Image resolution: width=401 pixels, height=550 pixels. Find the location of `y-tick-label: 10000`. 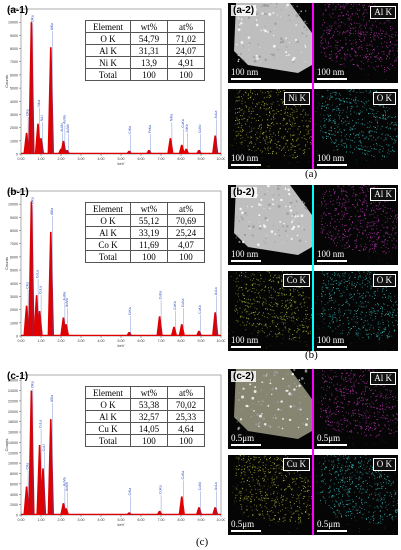

y-tick-label: 10000 is located at coordinates (13, 205).